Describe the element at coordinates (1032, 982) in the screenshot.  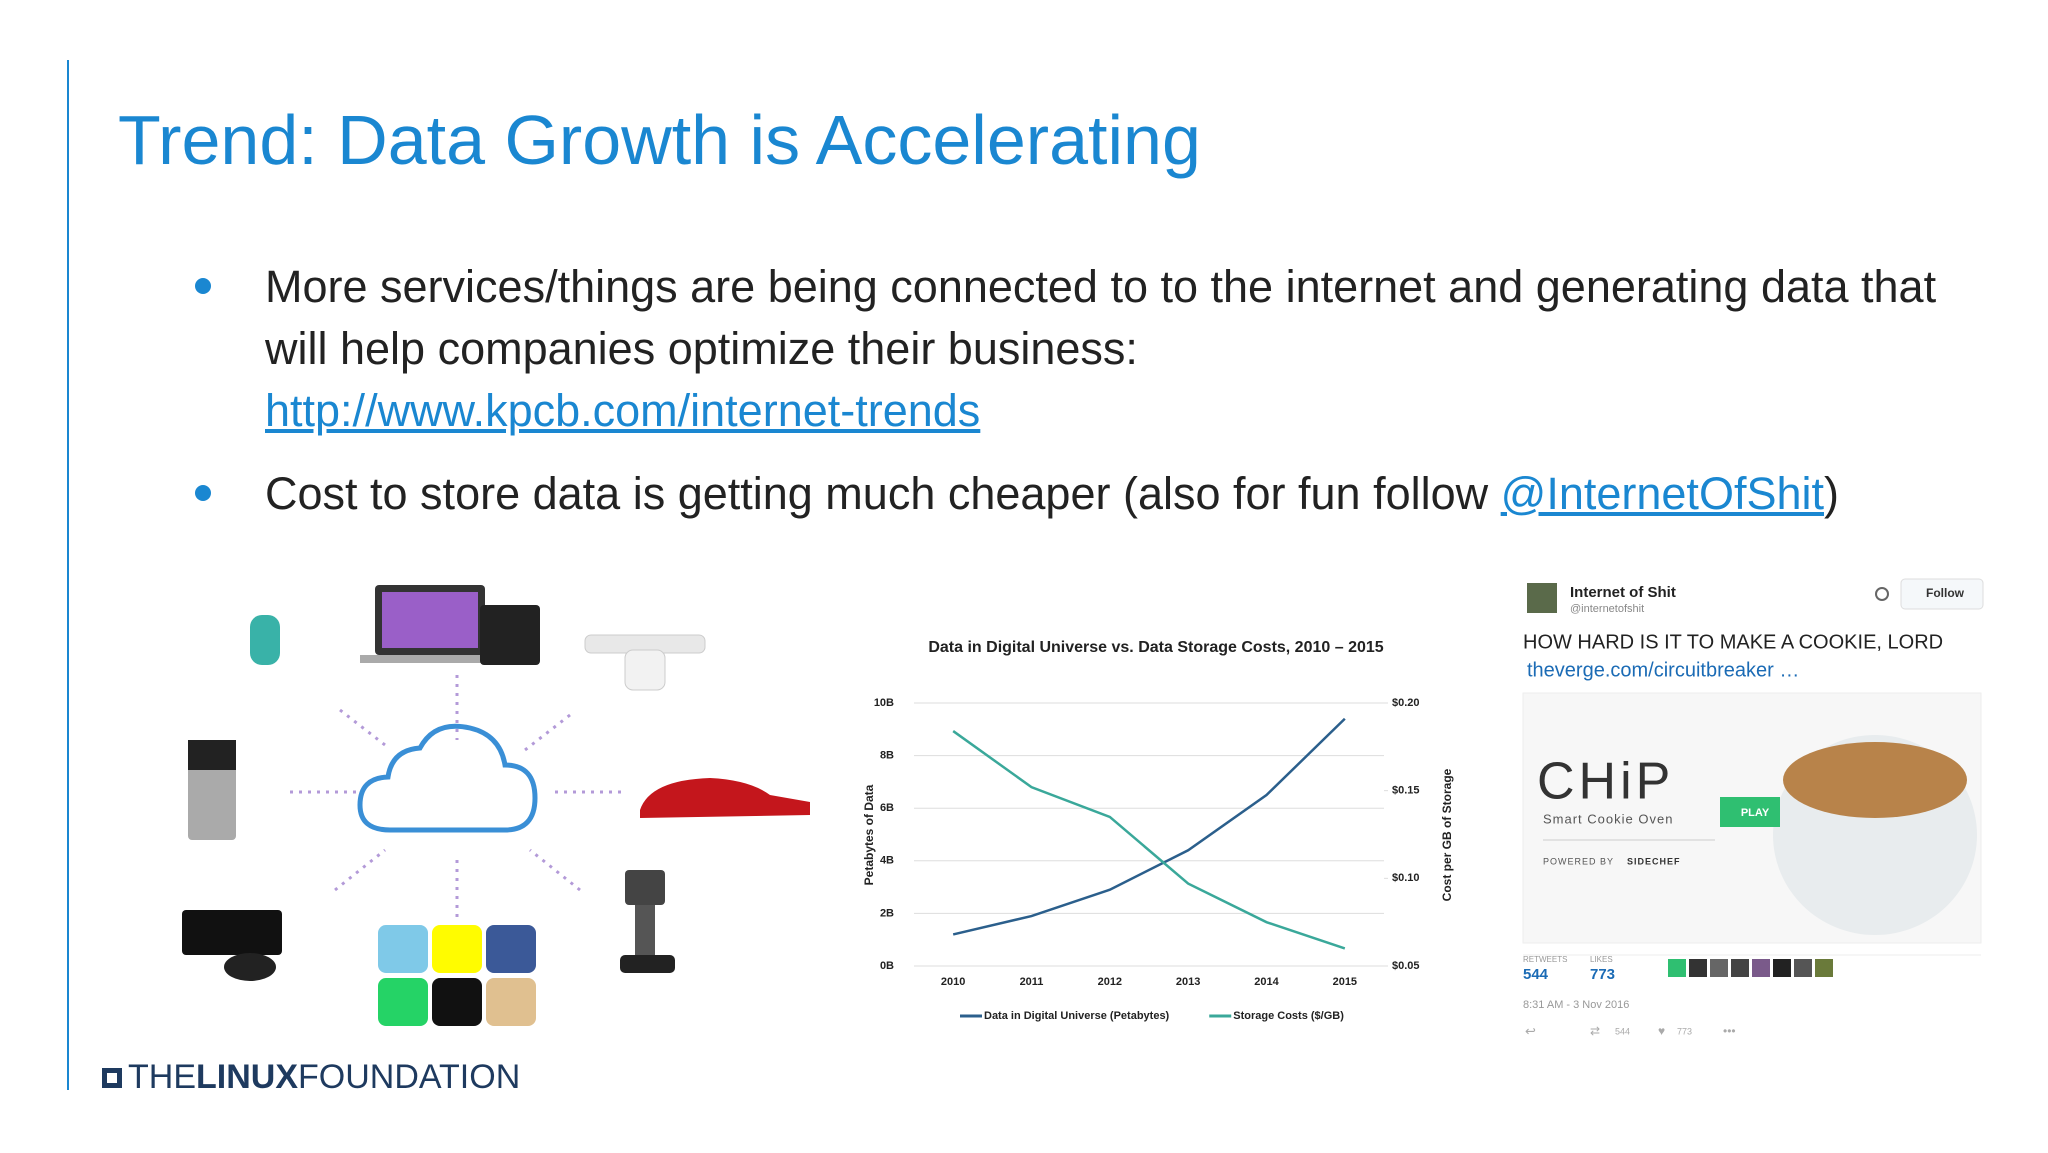
I see `x-tick-label: 2011` at that location.